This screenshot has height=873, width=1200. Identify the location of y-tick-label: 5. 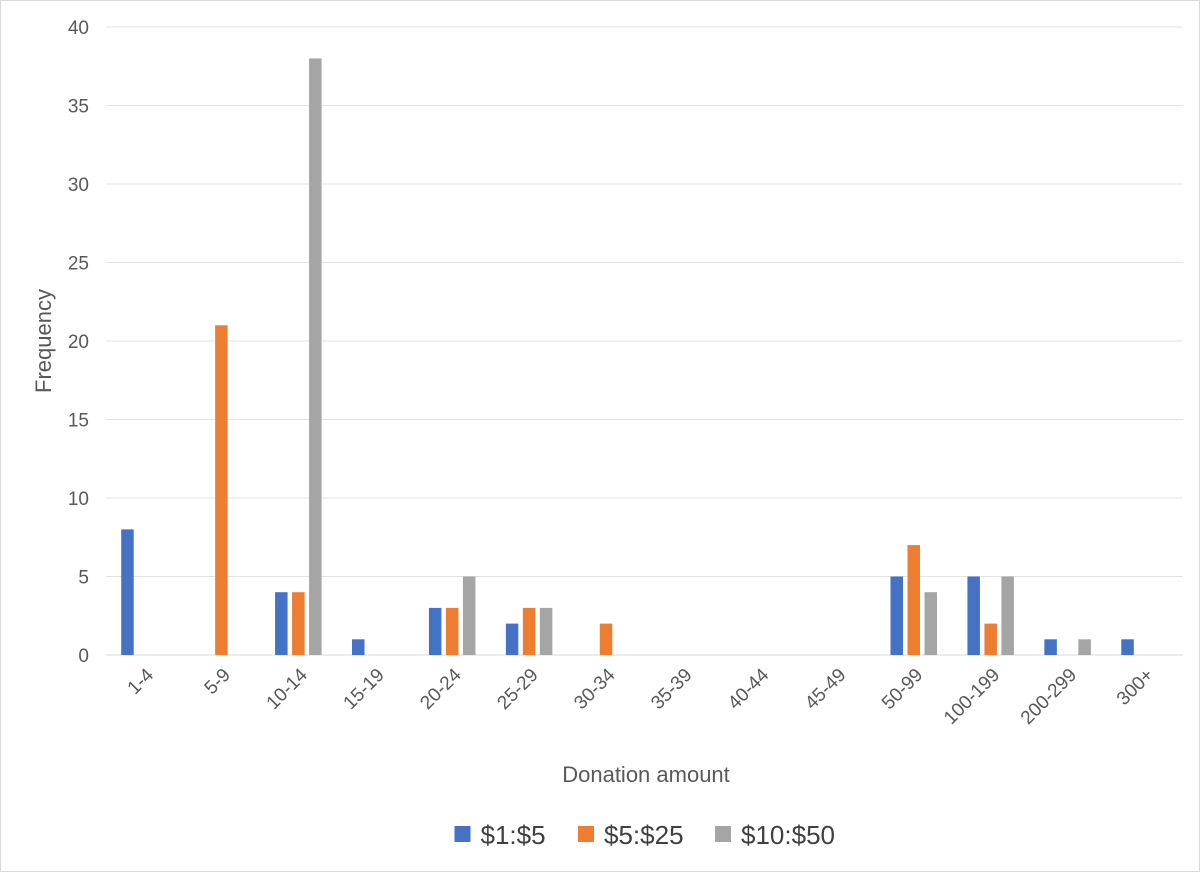
(83, 578).